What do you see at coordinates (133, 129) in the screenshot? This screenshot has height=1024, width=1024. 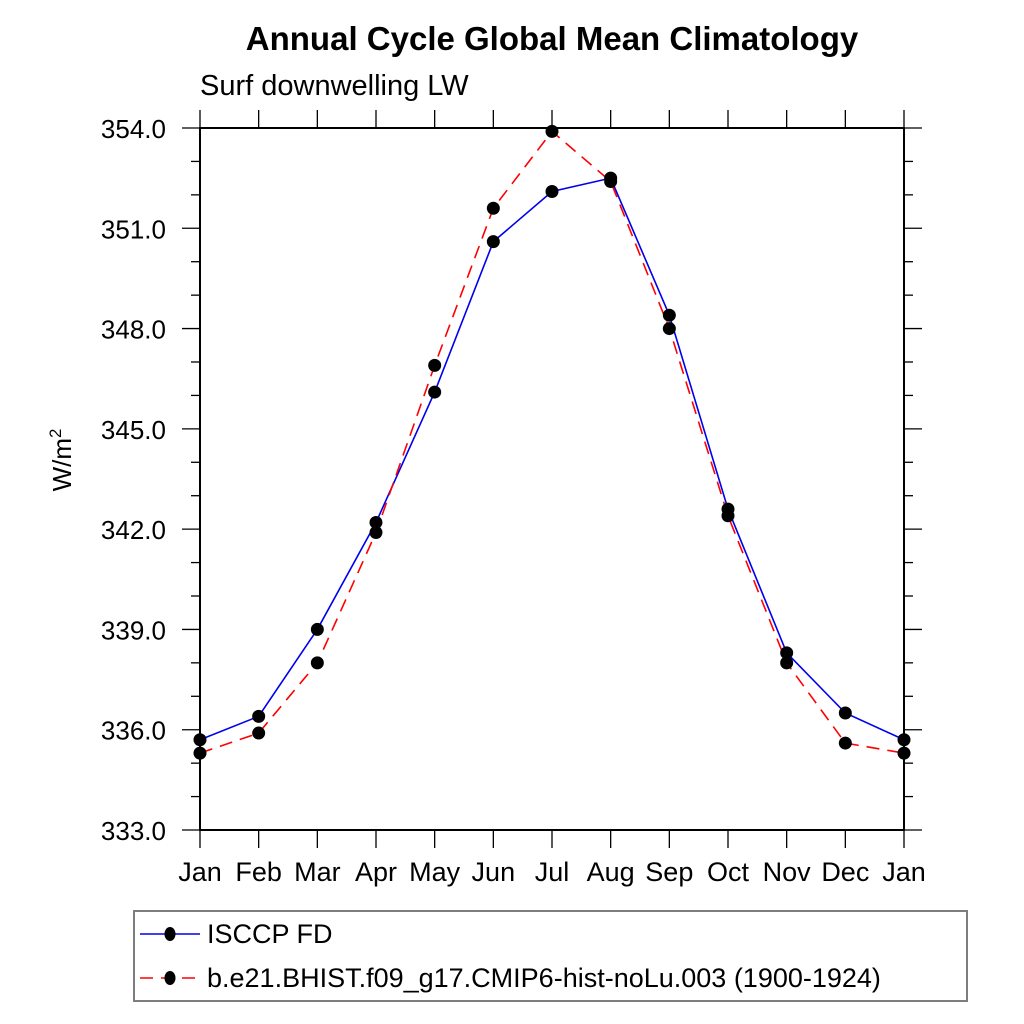 I see `y-tick-label: 354.0` at bounding box center [133, 129].